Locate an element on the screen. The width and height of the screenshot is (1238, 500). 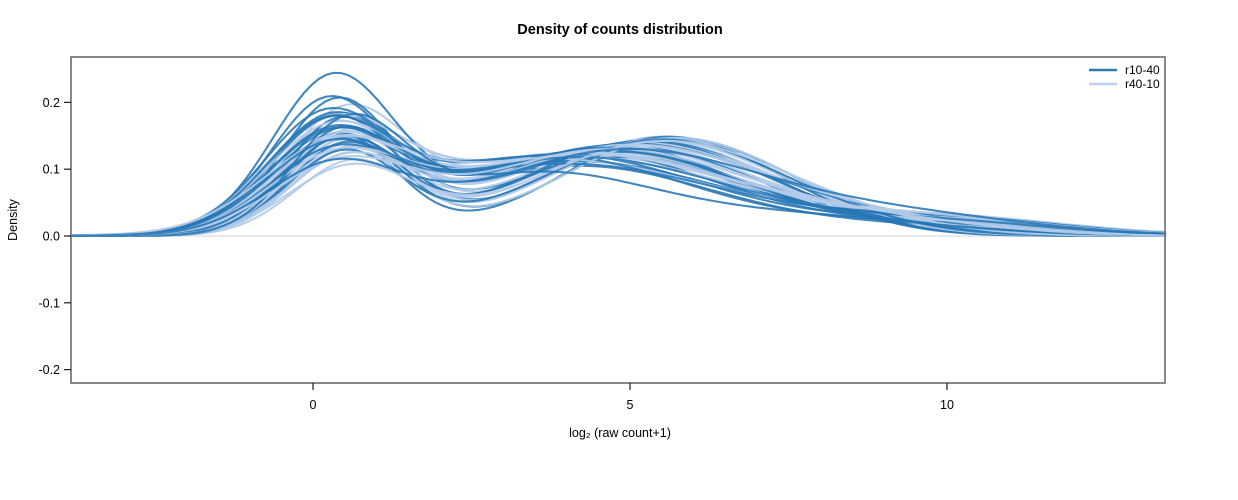
legend-label-r10-40: r10-40 is located at coordinates (1142, 70).